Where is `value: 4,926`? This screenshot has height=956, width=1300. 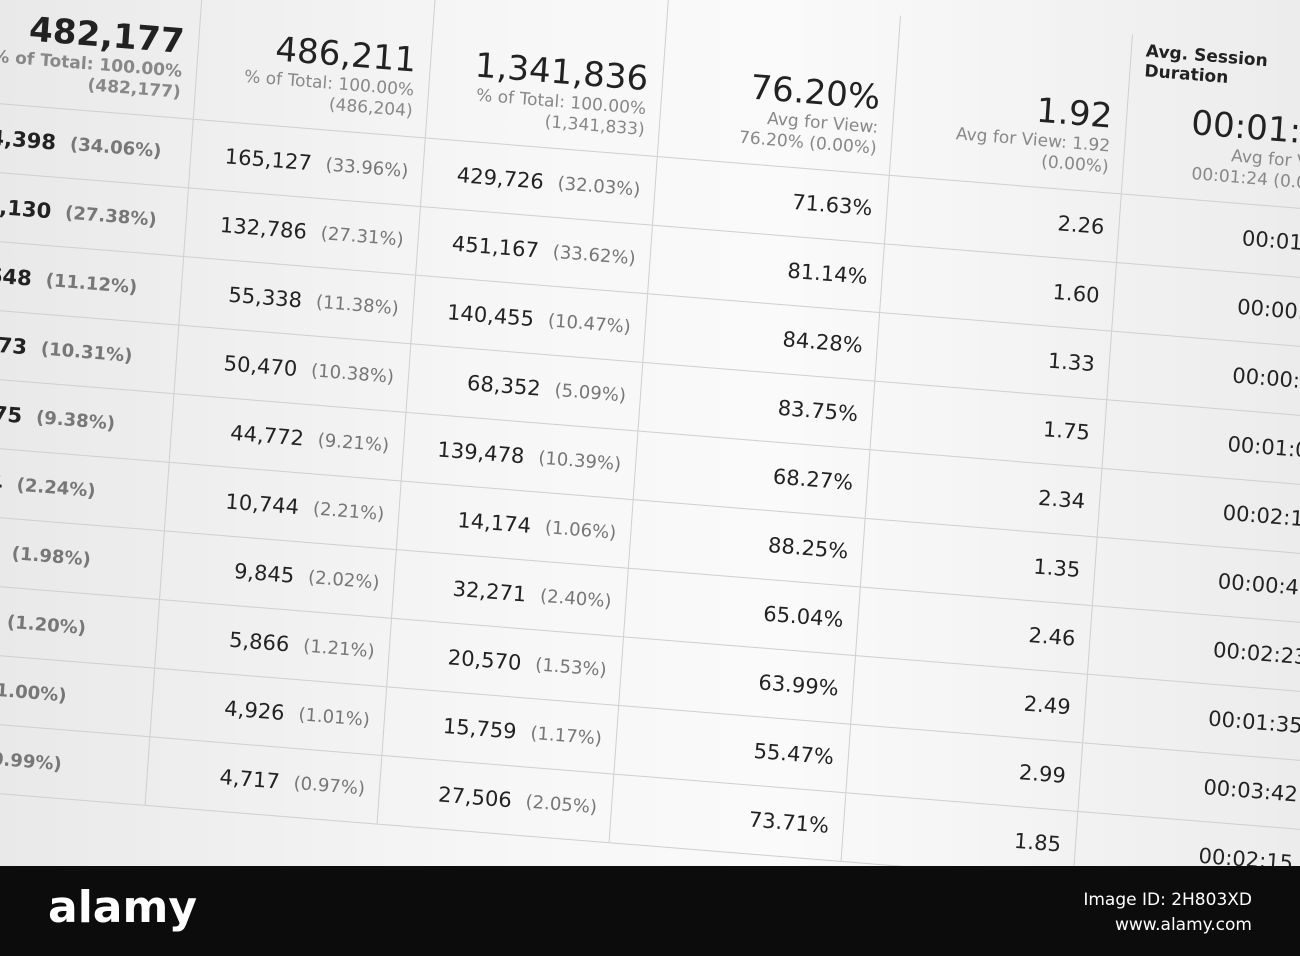 value: 4,926 is located at coordinates (254, 711).